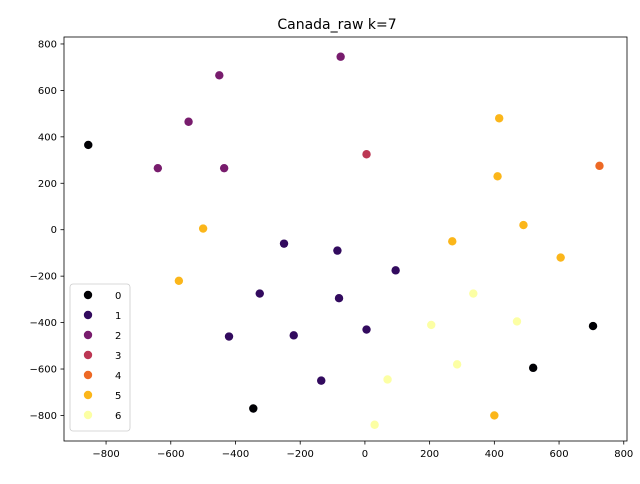  What do you see at coordinates (429, 454) in the screenshot?
I see `x-tick-label: 200` at bounding box center [429, 454].